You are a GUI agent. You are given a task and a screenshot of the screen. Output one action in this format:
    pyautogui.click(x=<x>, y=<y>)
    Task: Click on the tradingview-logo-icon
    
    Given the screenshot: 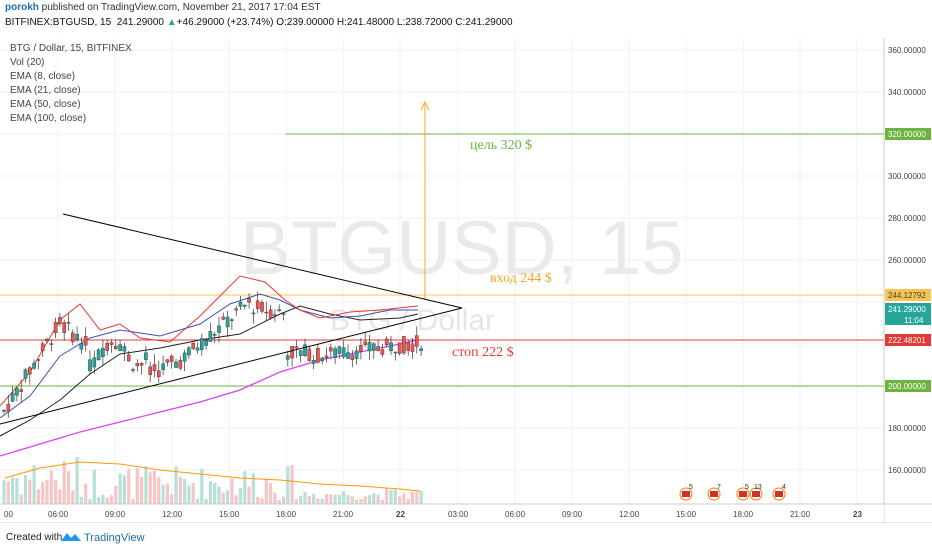 What is the action you would take?
    pyautogui.click(x=71, y=537)
    